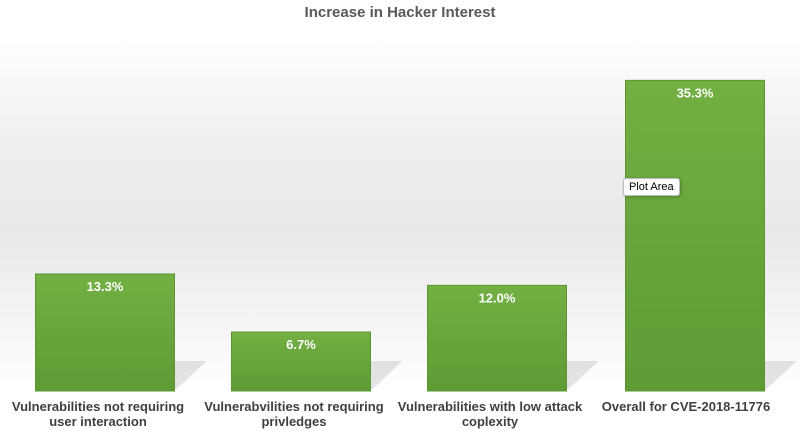 The height and width of the screenshot is (431, 800). What do you see at coordinates (301, 344) in the screenshot?
I see `data-label: 6.7%` at bounding box center [301, 344].